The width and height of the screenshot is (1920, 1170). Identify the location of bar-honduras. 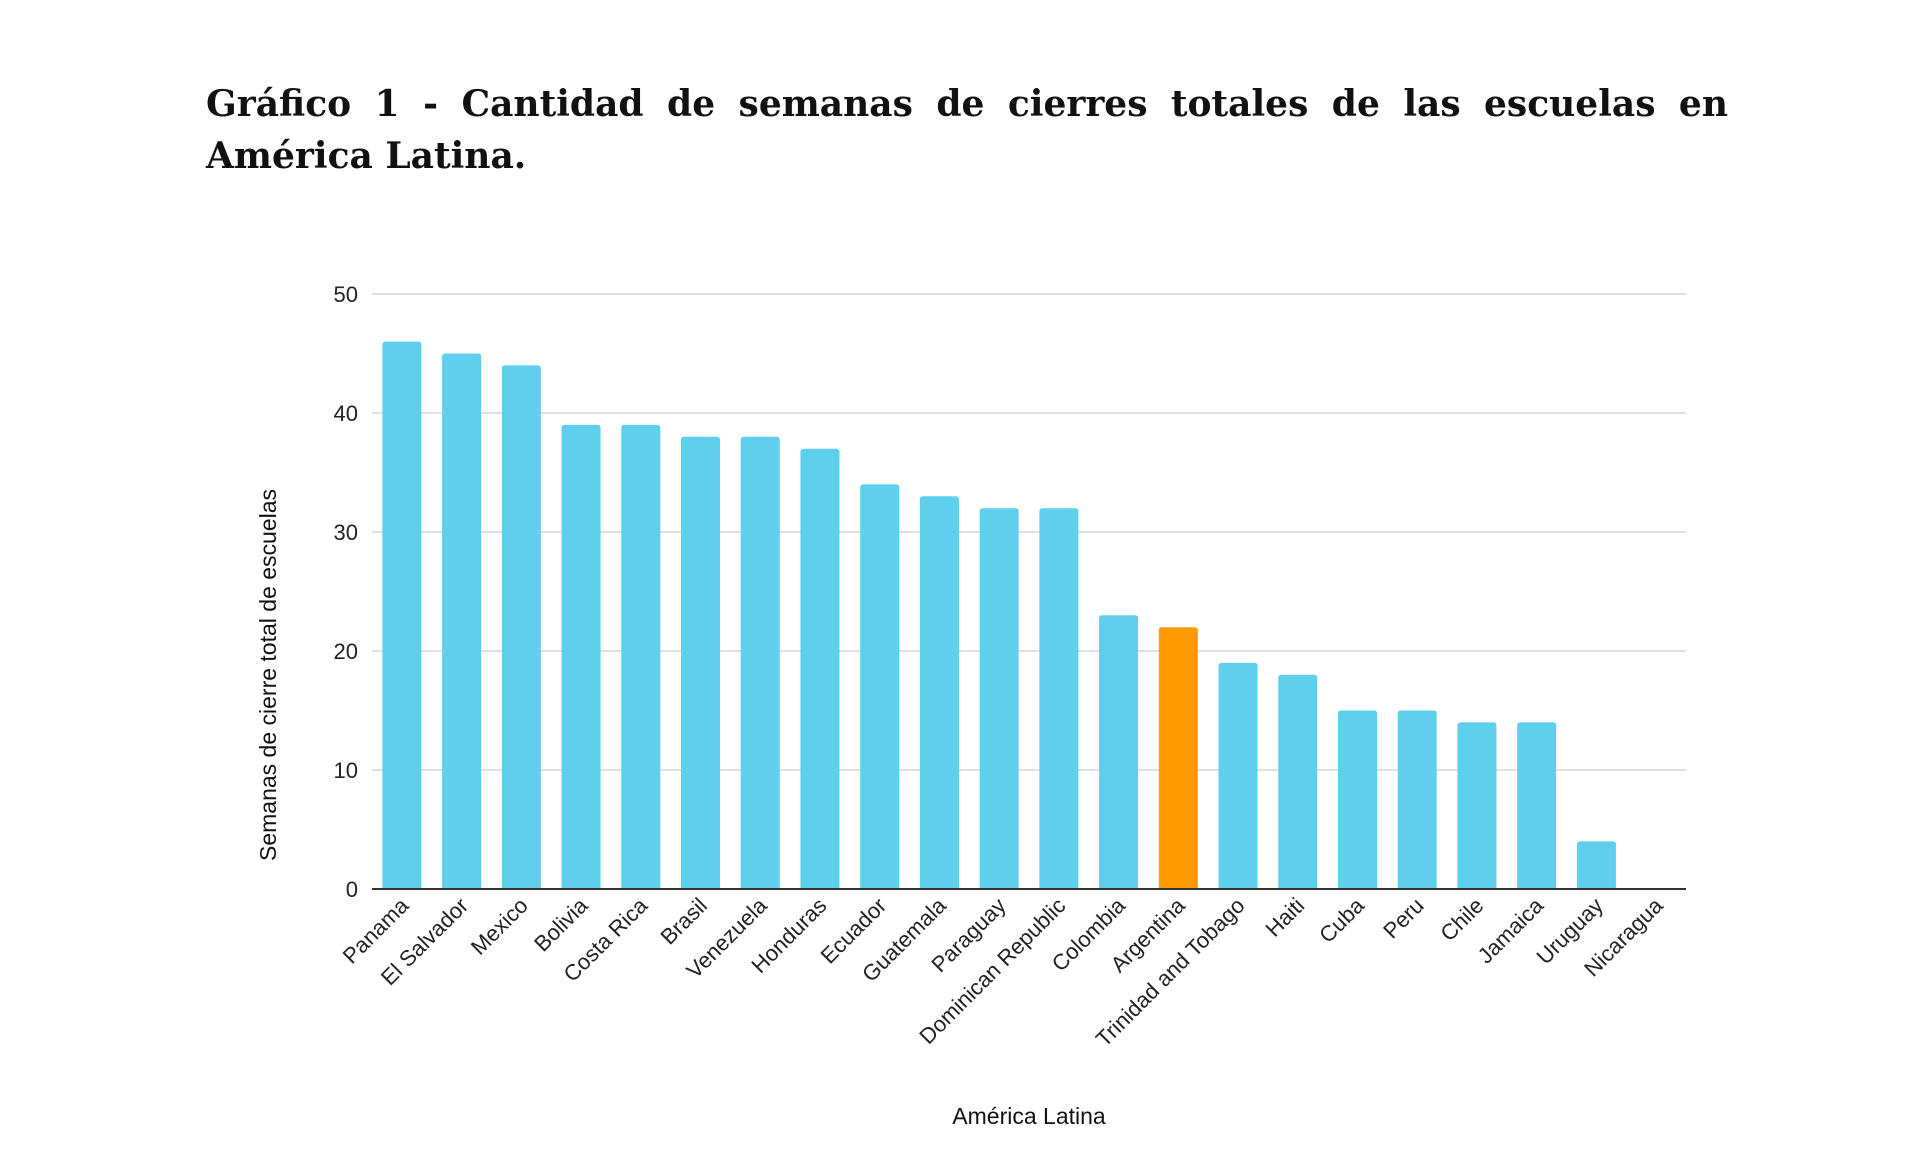
(820, 668).